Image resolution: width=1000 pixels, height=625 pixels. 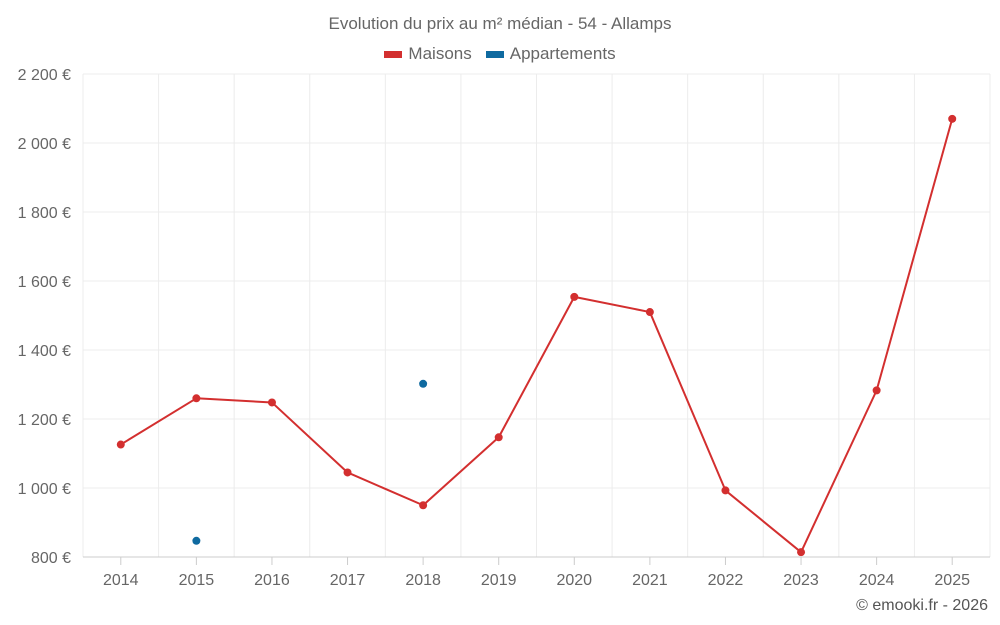 What do you see at coordinates (440, 53) in the screenshot?
I see `legend-label-maisons: Maisons` at bounding box center [440, 53].